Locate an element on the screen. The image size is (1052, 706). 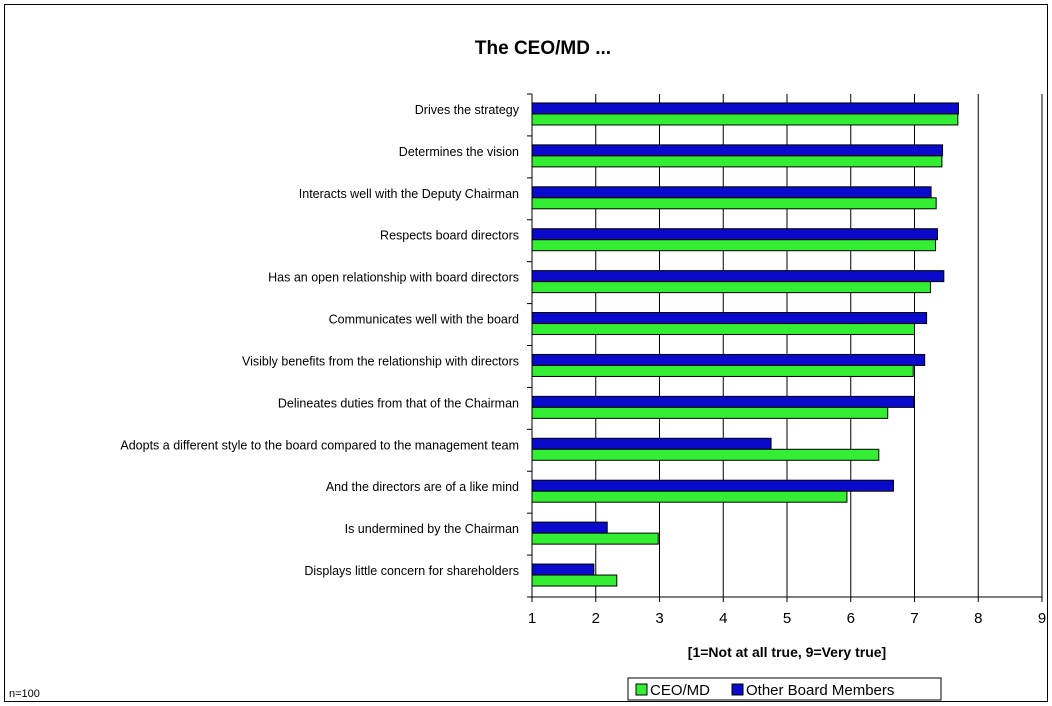
legend-label-ceo: CEO/MD is located at coordinates (680, 690).